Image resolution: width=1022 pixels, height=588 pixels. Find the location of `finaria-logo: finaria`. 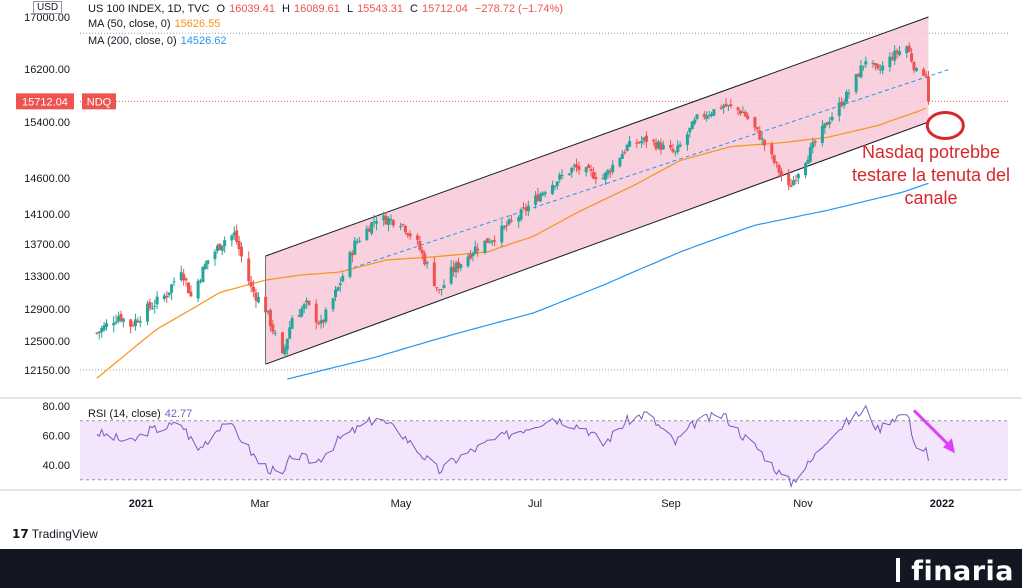

finaria-logo: finaria is located at coordinates (955, 571).